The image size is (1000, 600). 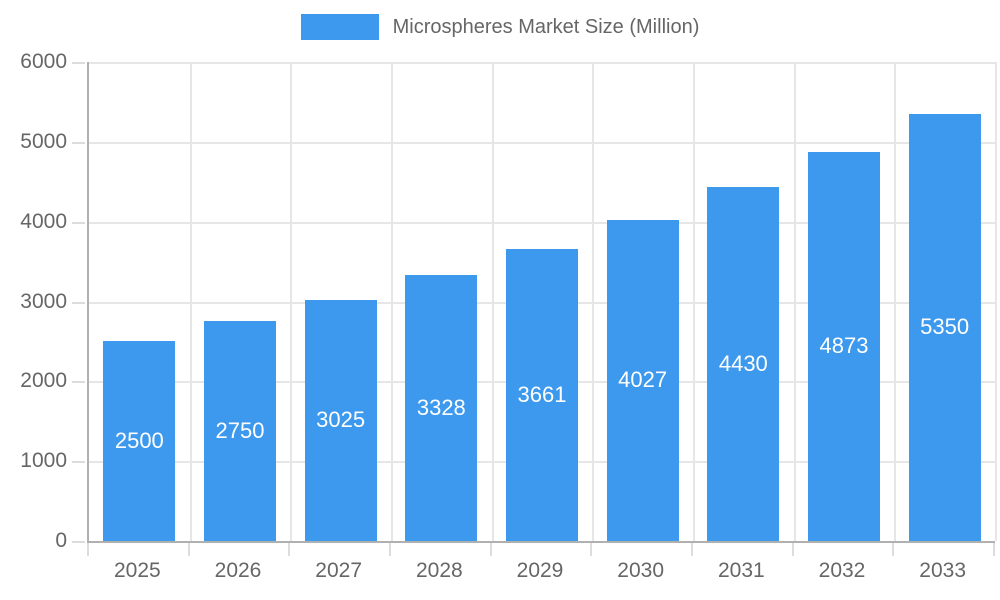 What do you see at coordinates (339, 27) in the screenshot?
I see `legend-swatch-icon` at bounding box center [339, 27].